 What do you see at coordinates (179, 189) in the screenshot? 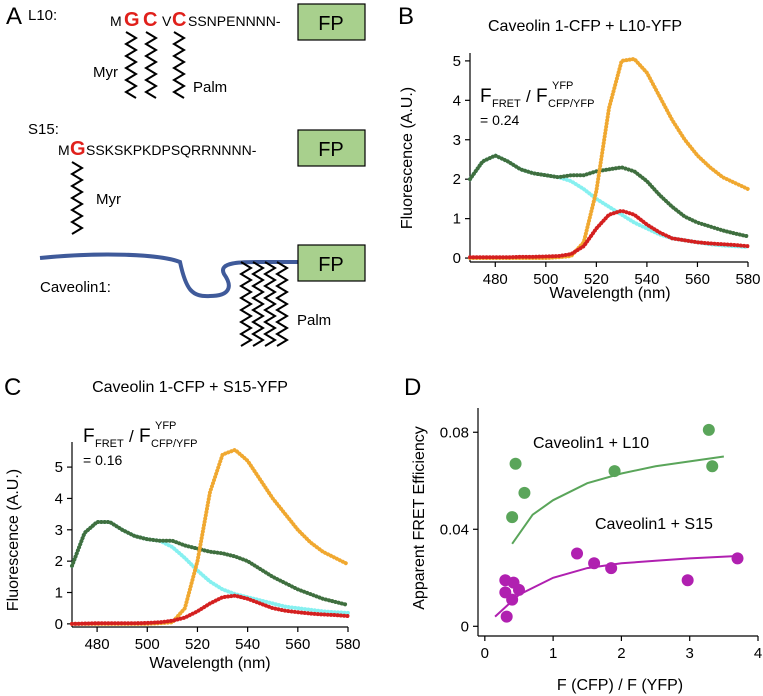
I see `acyl-chains` at bounding box center [179, 189].